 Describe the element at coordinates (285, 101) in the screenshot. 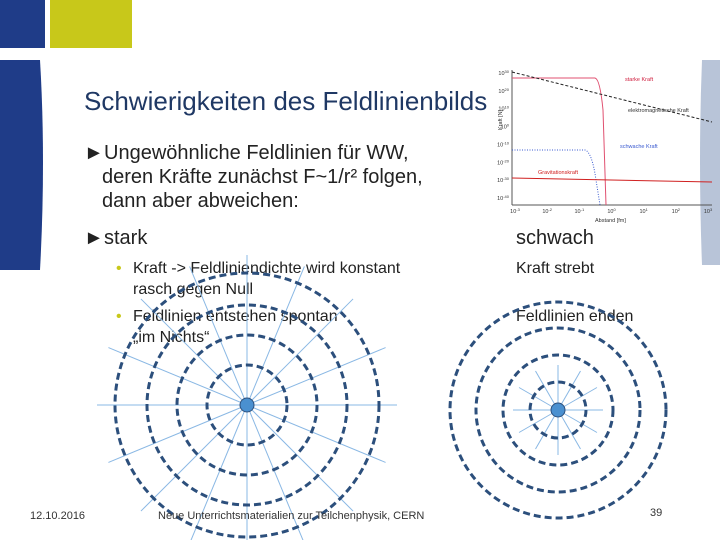

I see `title: Schwierigkeiten des Feldlinienbilds` at that location.